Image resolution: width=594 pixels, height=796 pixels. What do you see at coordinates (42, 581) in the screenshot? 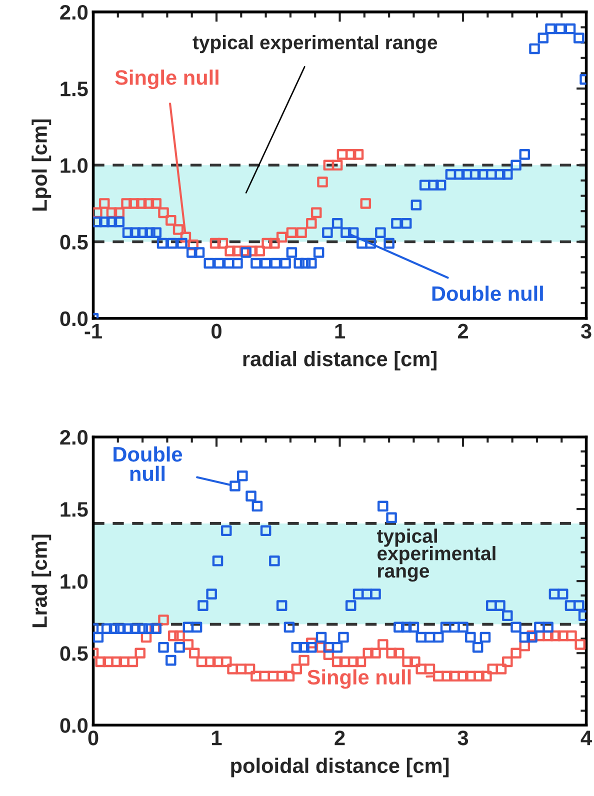
I see `y-axis-title: Lrad [cm]` at bounding box center [42, 581].